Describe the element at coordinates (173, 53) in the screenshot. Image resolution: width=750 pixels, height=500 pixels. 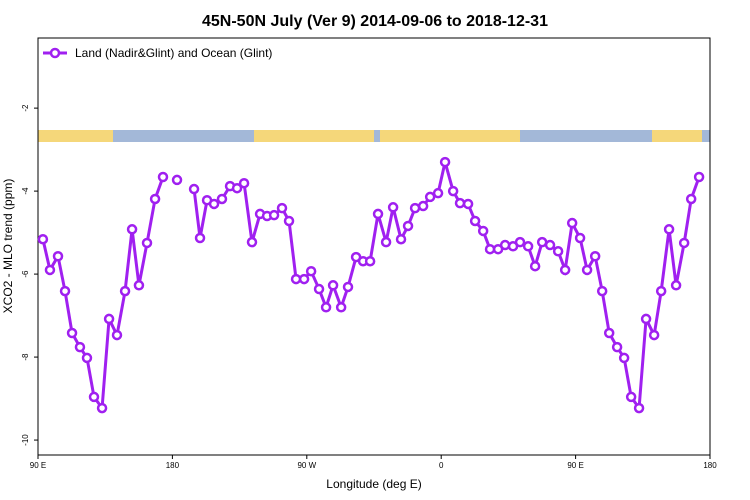
I see `legend-label: Land (Nadir&Glint) and Ocean (Glint)` at that location.